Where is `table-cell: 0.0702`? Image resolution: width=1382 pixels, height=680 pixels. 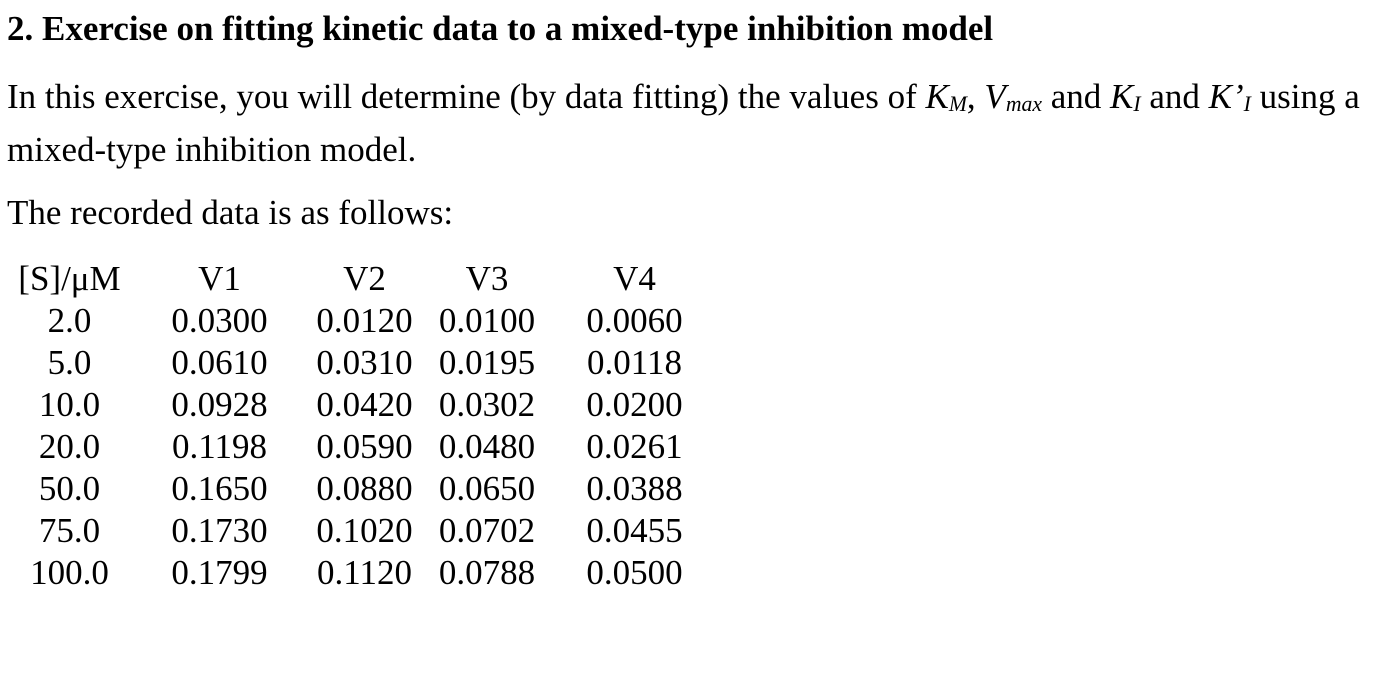 table-cell: 0.0702 is located at coordinates (487, 531).